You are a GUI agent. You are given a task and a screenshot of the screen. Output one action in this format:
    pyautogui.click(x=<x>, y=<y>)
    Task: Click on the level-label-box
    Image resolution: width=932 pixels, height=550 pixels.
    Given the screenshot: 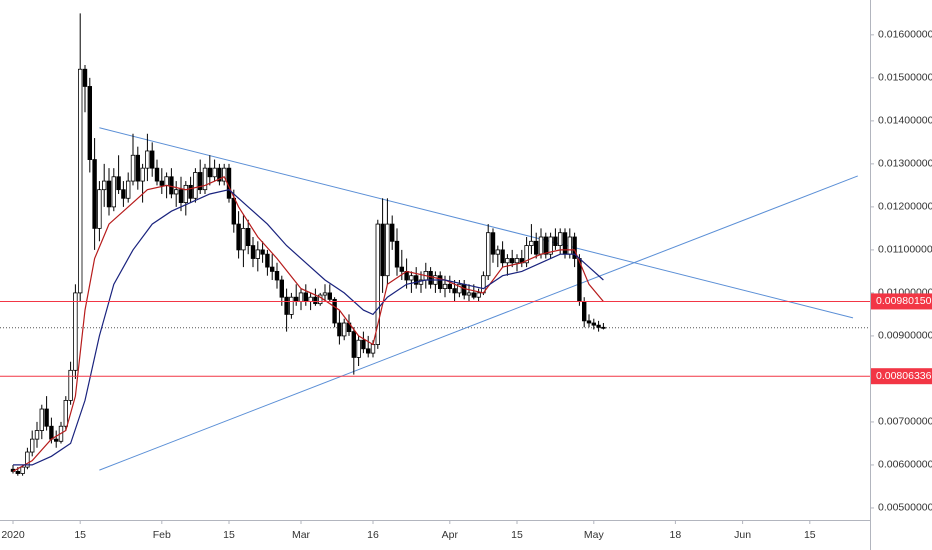 What is the action you would take?
    pyautogui.click(x=901, y=301)
    